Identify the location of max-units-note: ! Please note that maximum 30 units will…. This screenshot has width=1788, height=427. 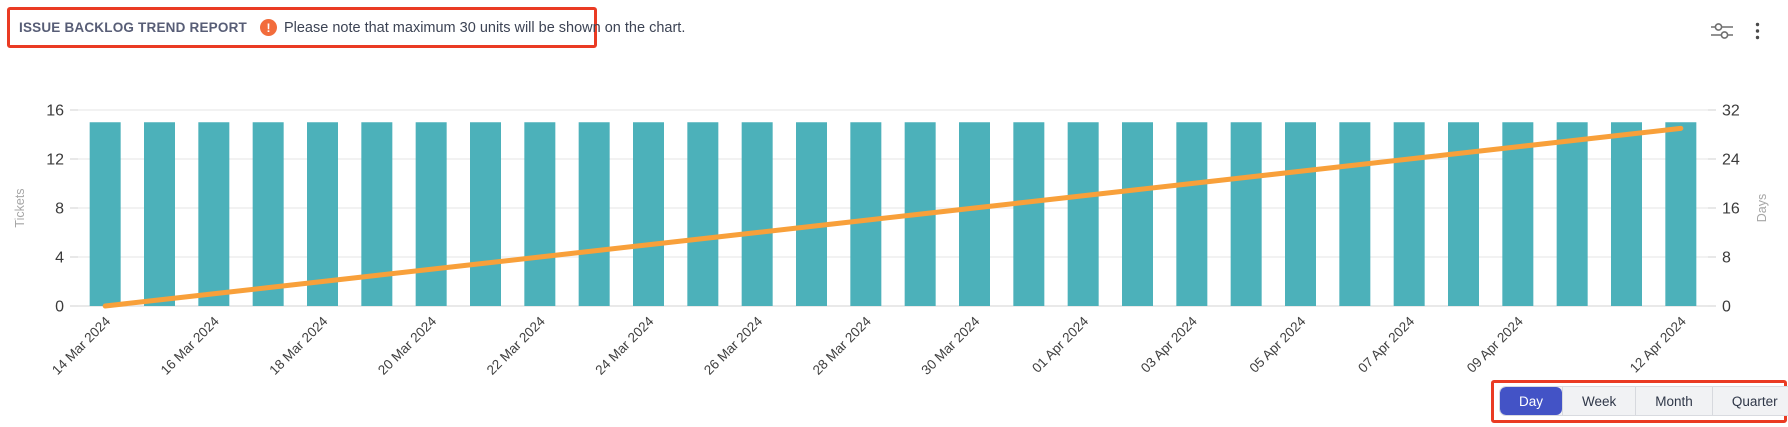
(472, 27).